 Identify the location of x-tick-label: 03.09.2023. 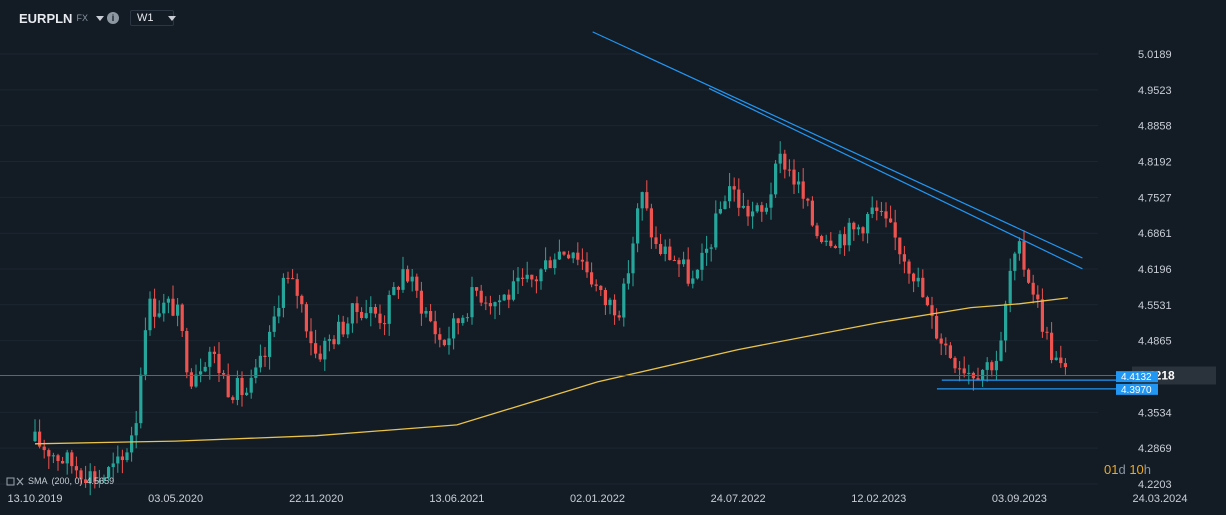
(1019, 499).